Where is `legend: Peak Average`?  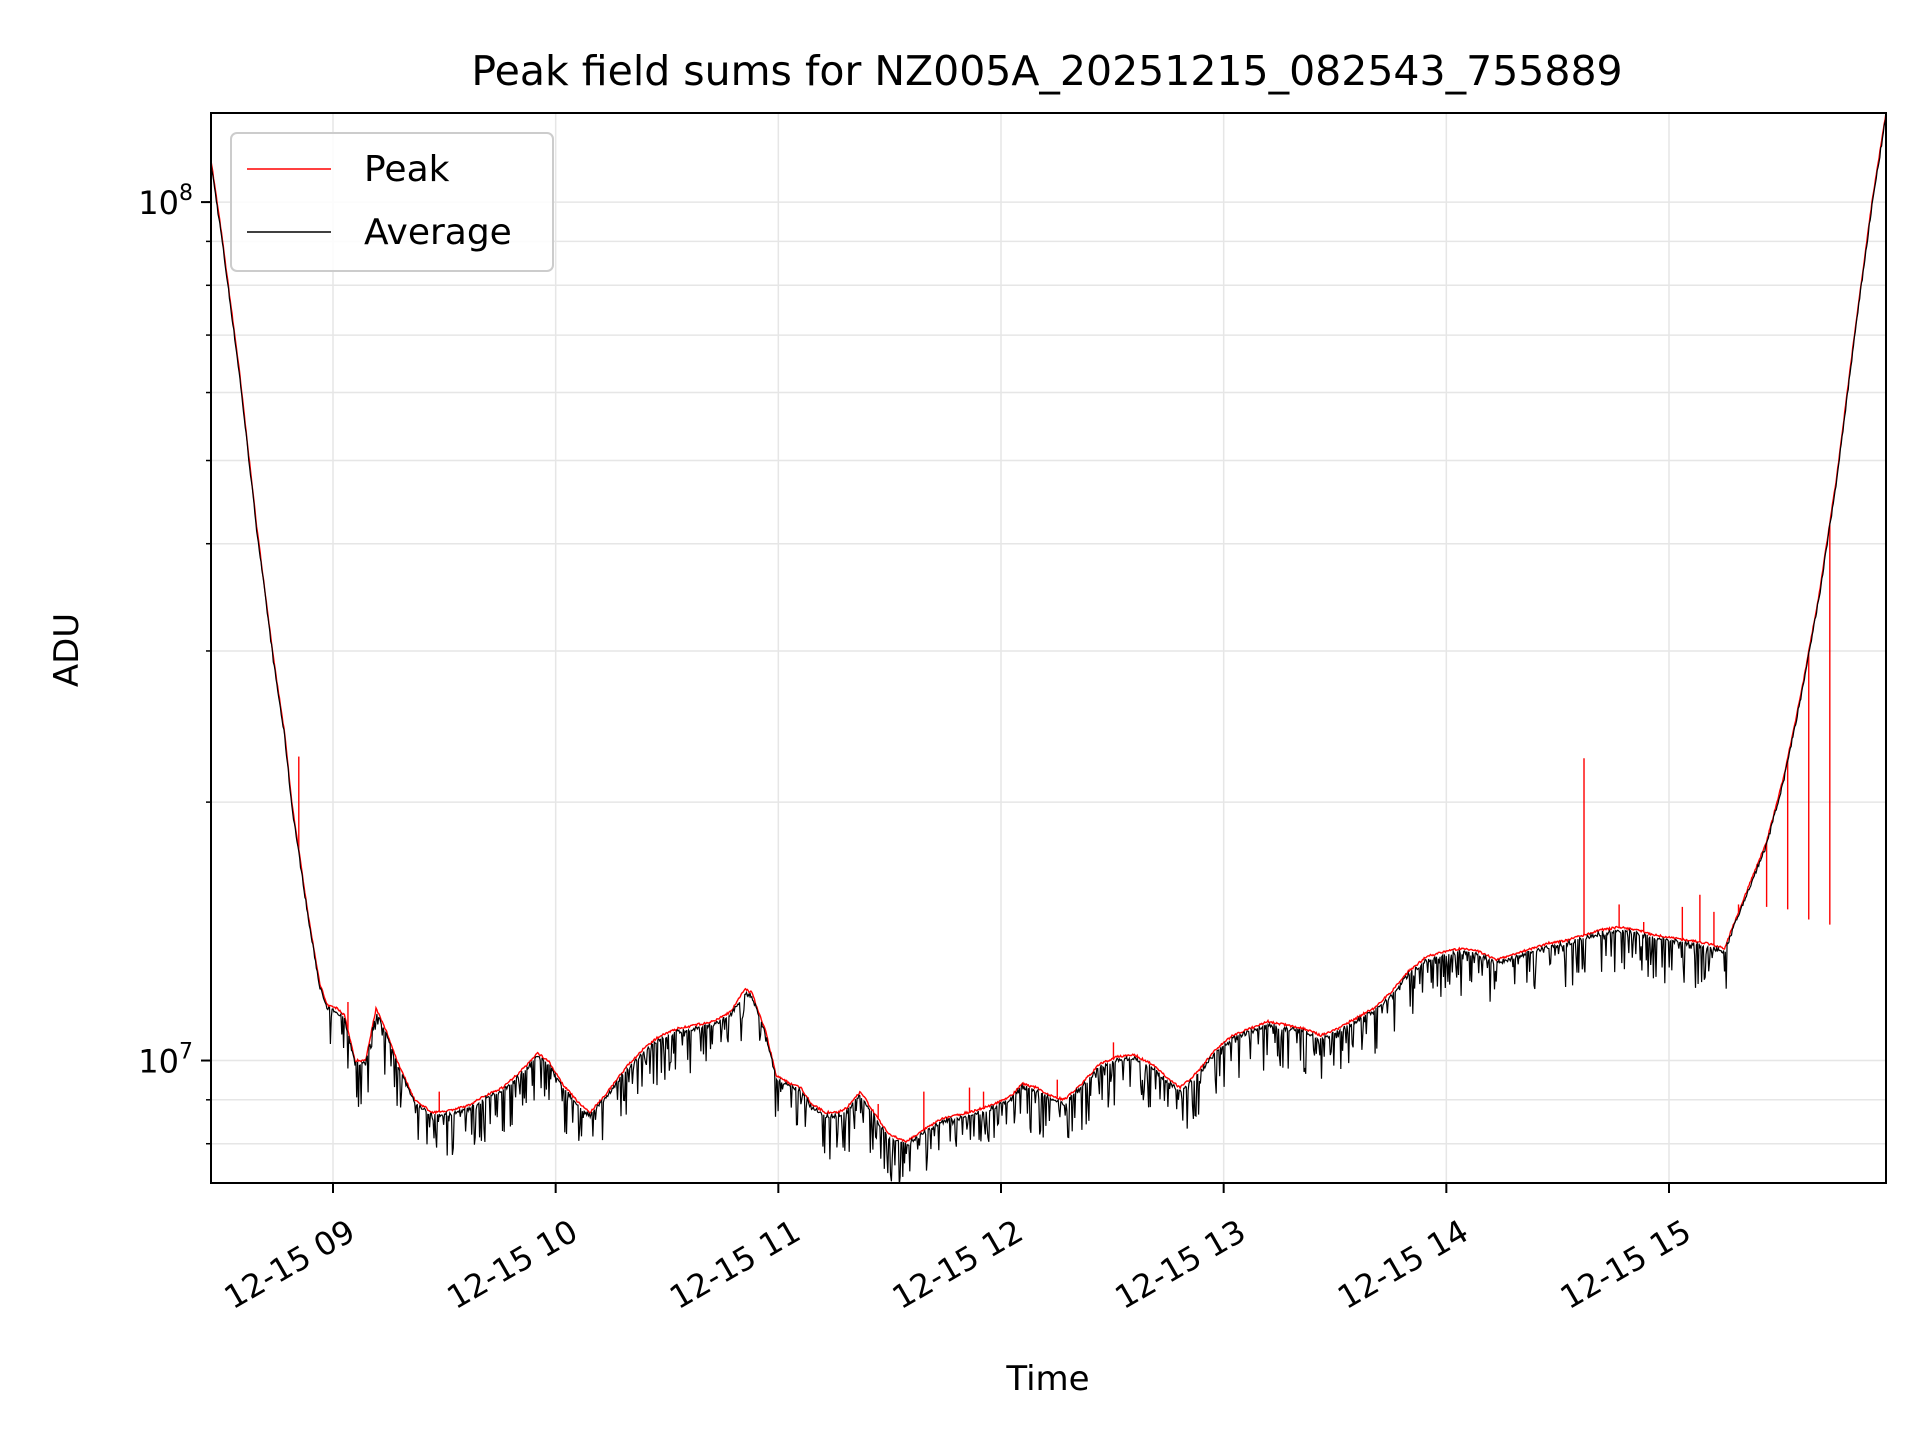 legend: Peak Average is located at coordinates (392, 202).